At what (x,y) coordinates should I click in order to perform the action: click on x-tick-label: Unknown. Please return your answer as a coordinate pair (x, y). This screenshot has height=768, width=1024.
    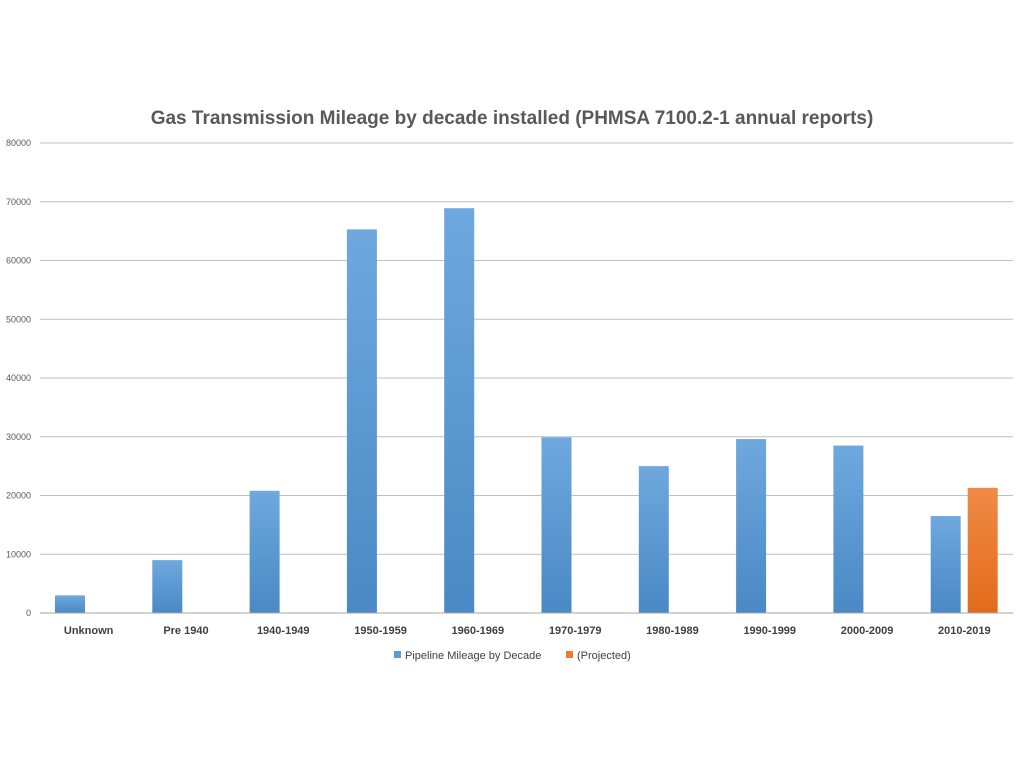
    Looking at the image, I should click on (89, 631).